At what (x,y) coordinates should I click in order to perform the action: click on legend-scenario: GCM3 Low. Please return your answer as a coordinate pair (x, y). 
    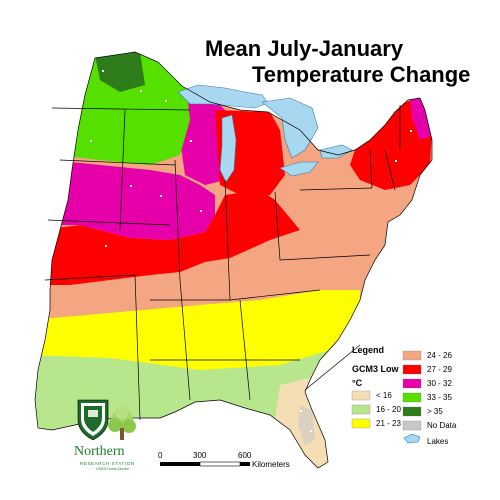
    Looking at the image, I should click on (375, 369).